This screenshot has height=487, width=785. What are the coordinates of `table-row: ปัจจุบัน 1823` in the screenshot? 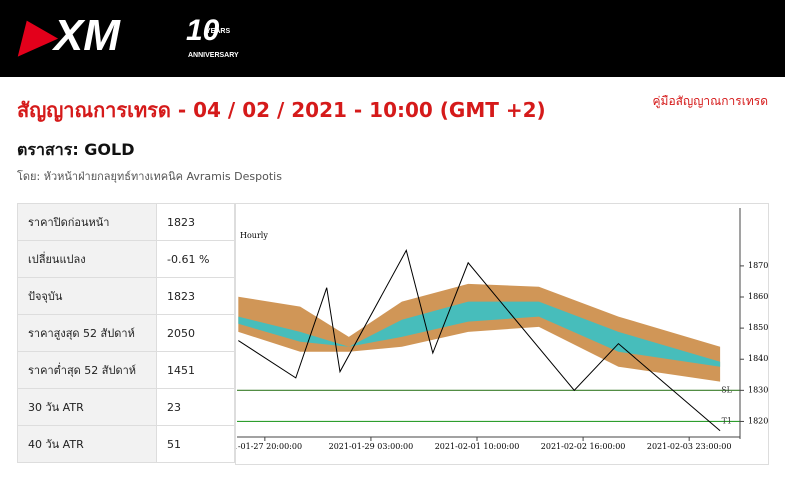 It's located at (126, 296).